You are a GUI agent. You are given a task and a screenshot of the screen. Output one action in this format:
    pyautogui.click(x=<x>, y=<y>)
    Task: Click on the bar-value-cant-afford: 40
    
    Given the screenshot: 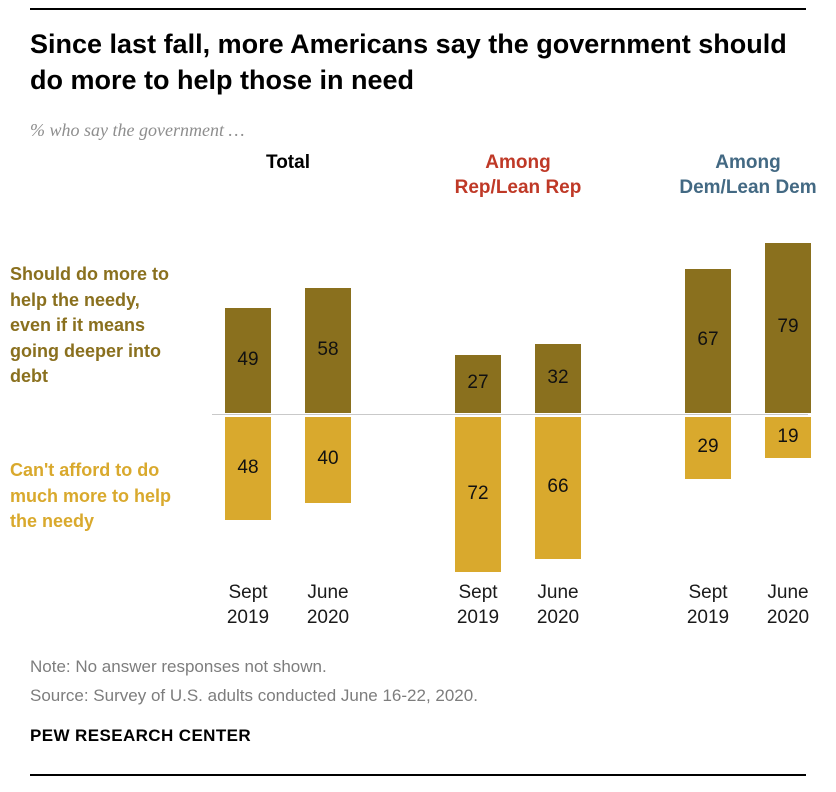 What is the action you would take?
    pyautogui.click(x=328, y=458)
    